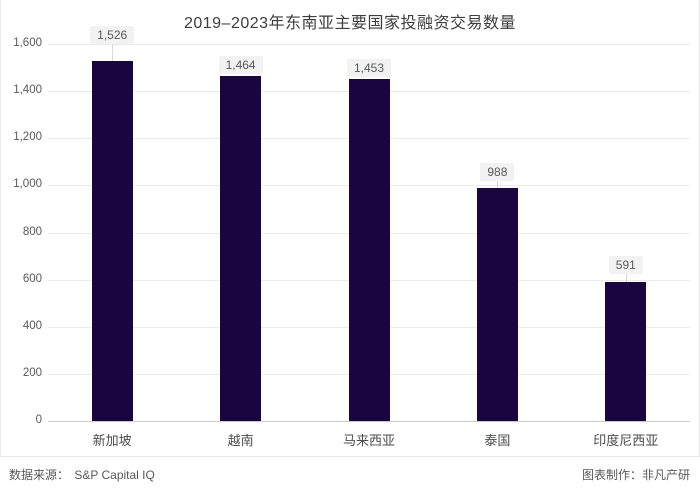 The height and width of the screenshot is (491, 700). Describe the element at coordinates (32, 278) in the screenshot. I see `y-axis-tick-label: 600` at that location.